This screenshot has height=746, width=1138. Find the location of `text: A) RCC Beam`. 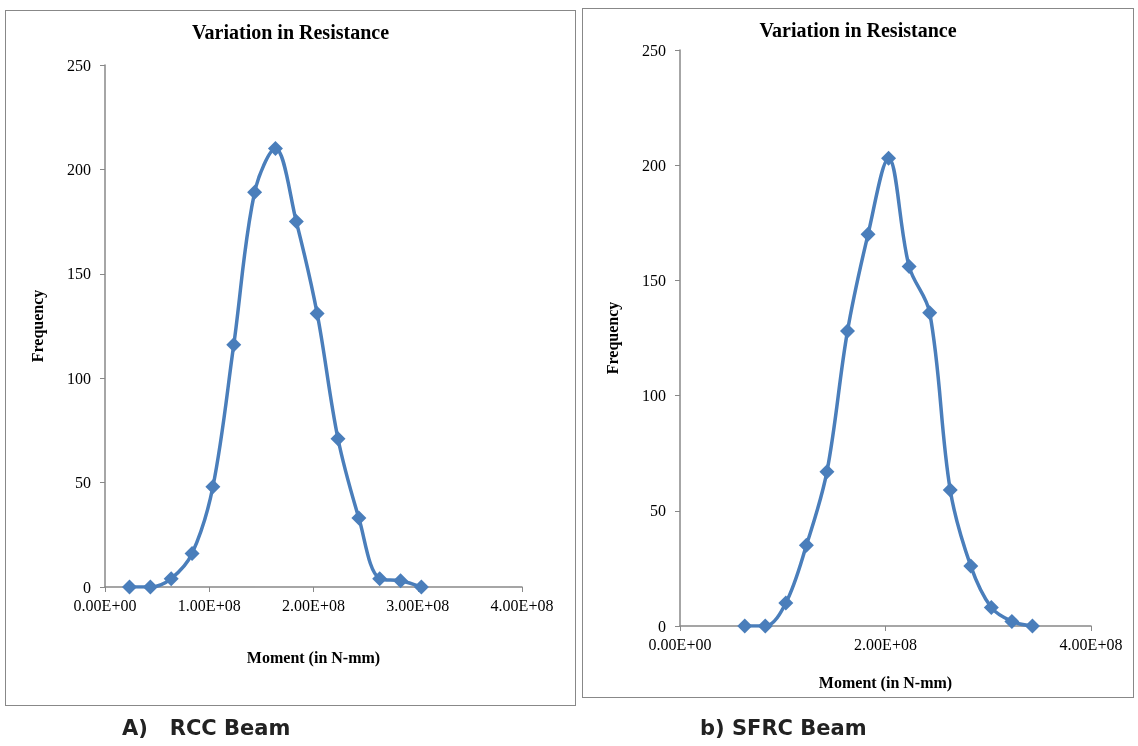

text: A) RCC Beam is located at coordinates (206, 728).